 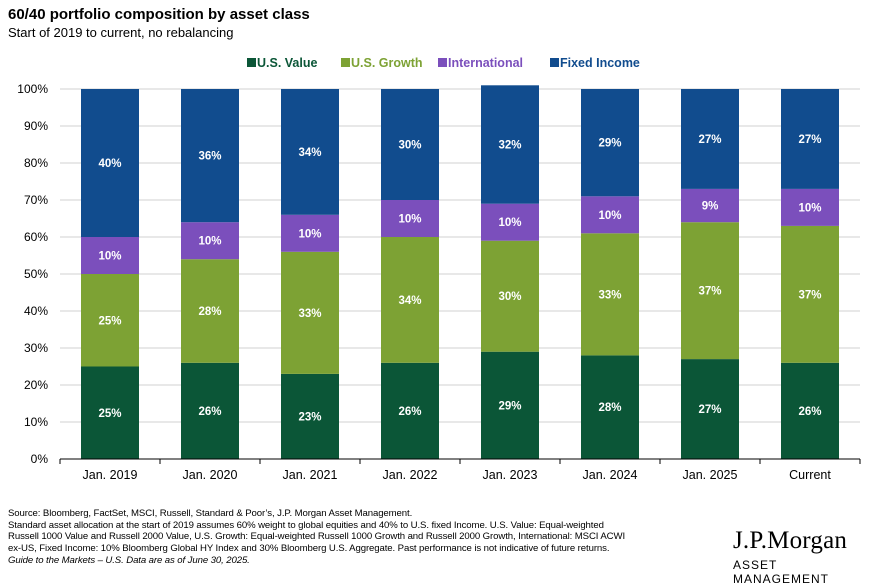 What do you see at coordinates (710, 475) in the screenshot?
I see `x-tick-label: Jan. 2025` at bounding box center [710, 475].